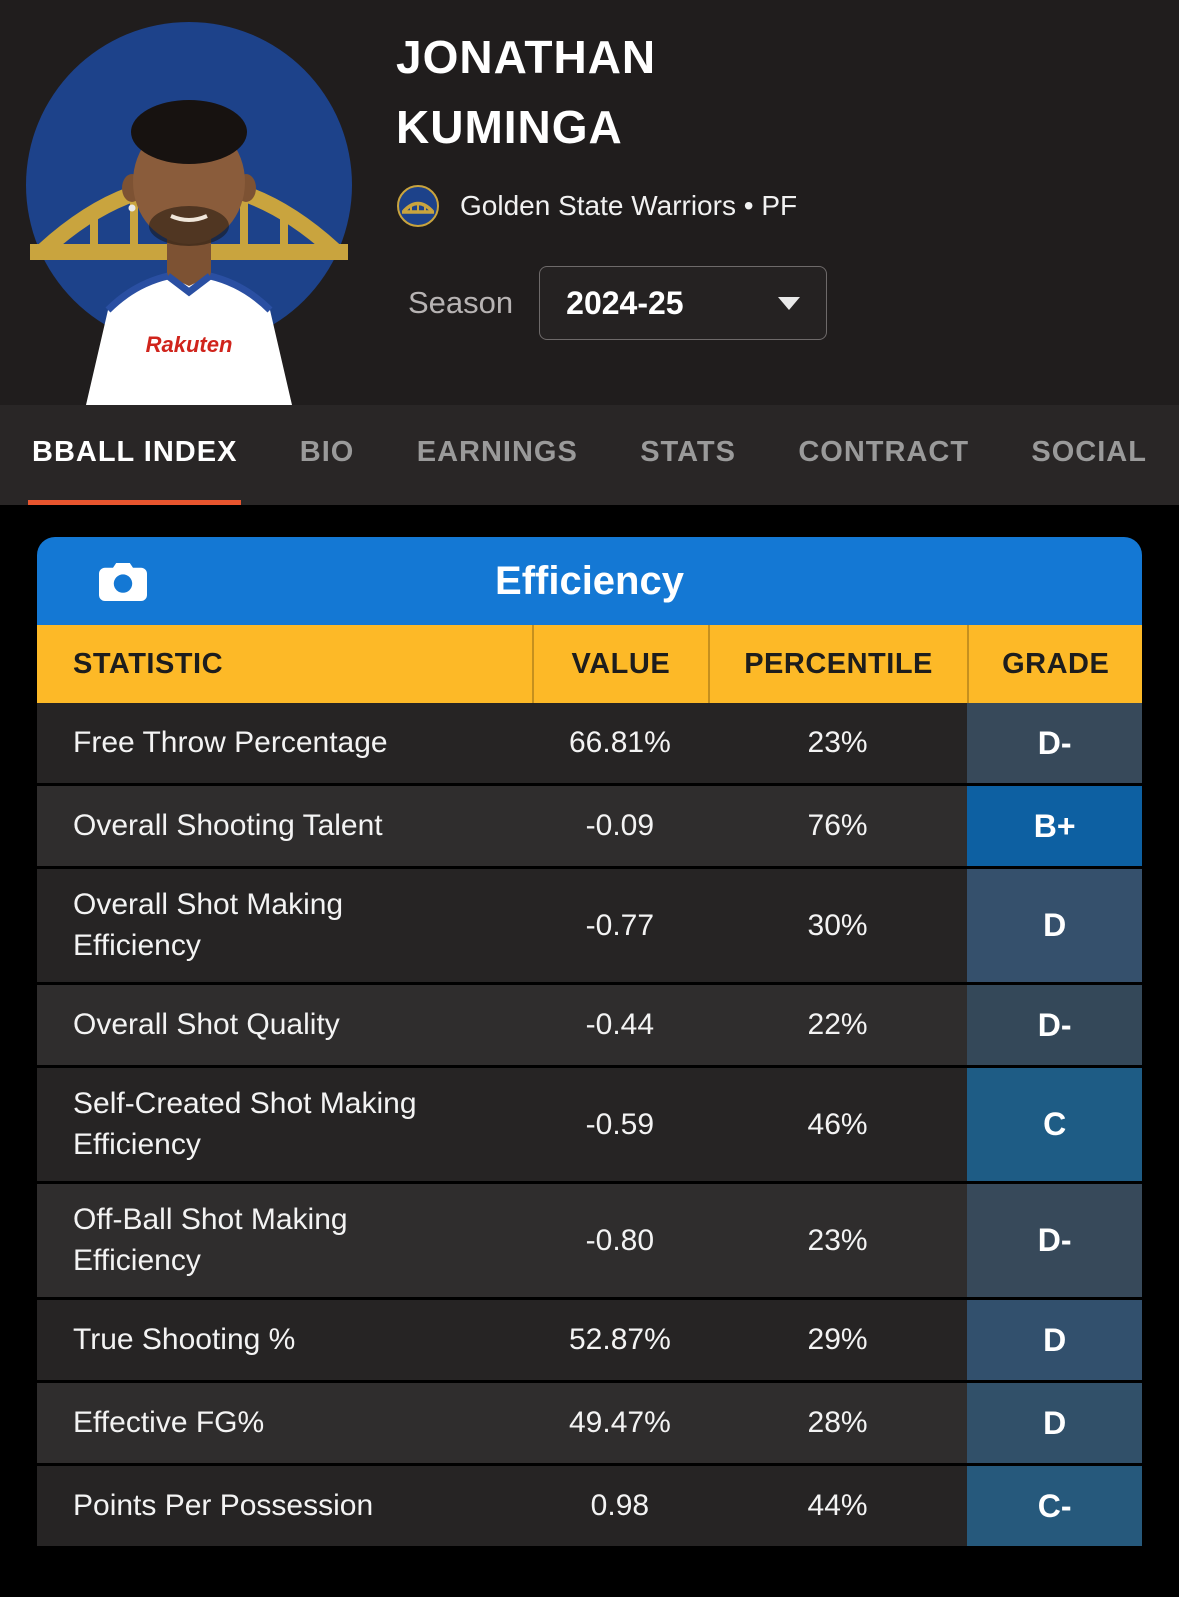 This screenshot has width=1179, height=1597. Describe the element at coordinates (230, 742) in the screenshot. I see `row-stat: Free Throw Percentage` at that location.